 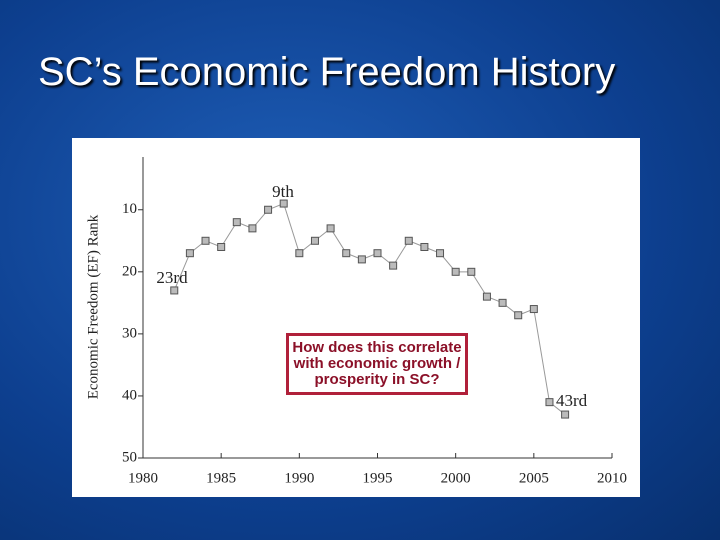 I want to click on annotation: 23rd, so click(x=172, y=277).